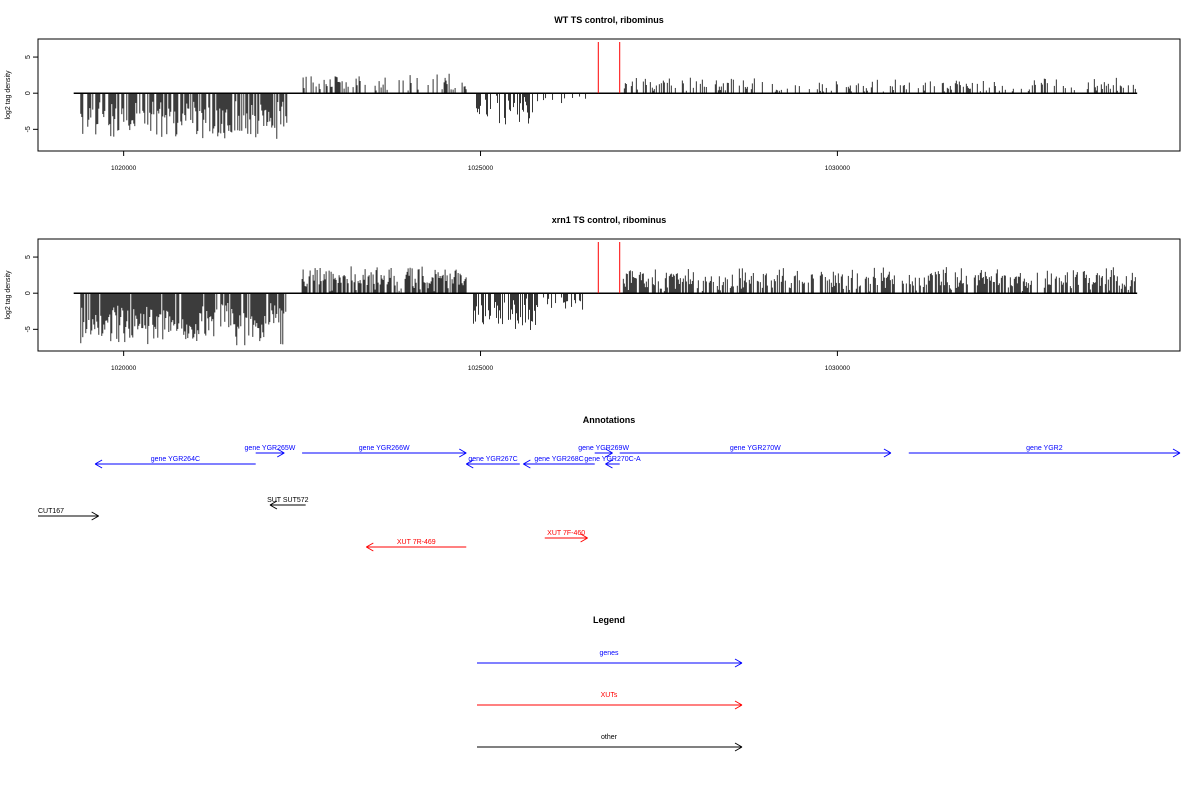 Image resolution: width=1200 pixels, height=800 pixels. What do you see at coordinates (609, 737) in the screenshot?
I see `legend-label: other` at bounding box center [609, 737].